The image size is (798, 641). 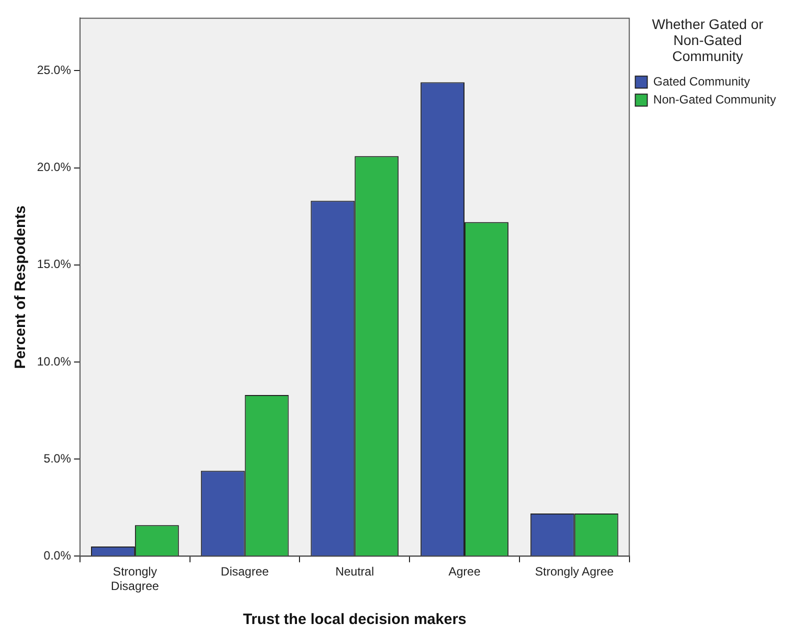 I want to click on x-tick-label: Strongly Agree, so click(x=574, y=571).